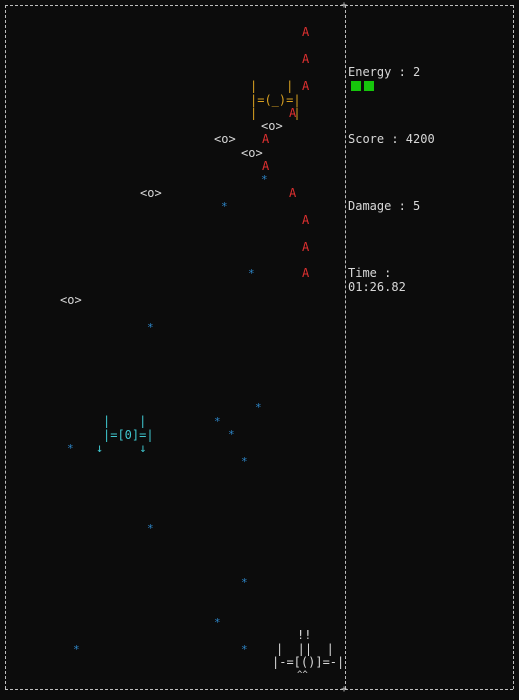 The height and width of the screenshot is (700, 519). I want to click on energy-label: Energy : 2, so click(384, 72).